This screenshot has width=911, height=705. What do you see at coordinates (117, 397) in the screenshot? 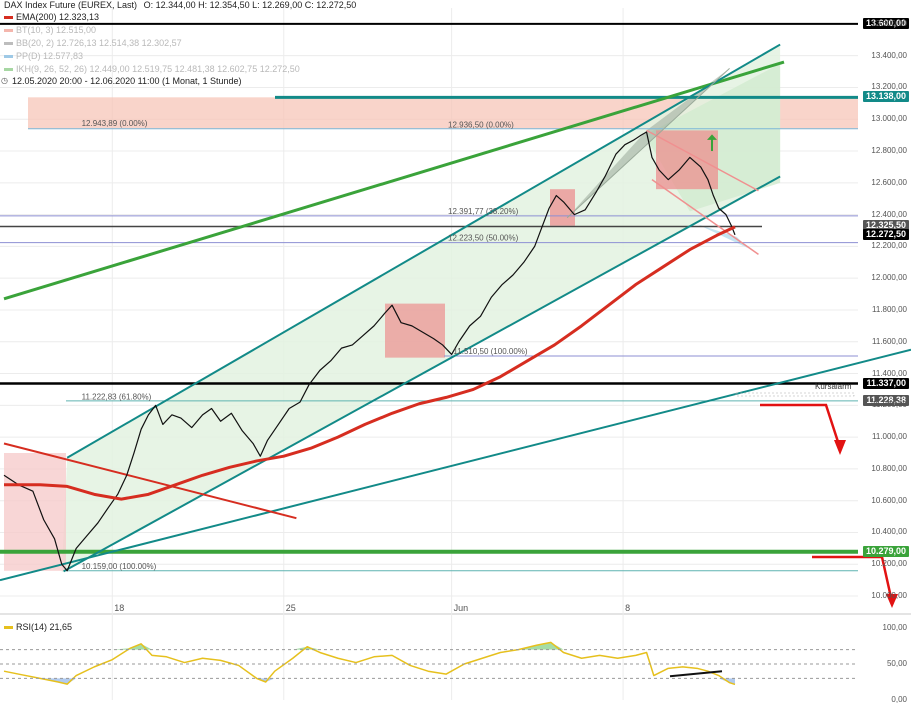
I see `fib-label: 11.222,83 (61.80%)` at bounding box center [117, 397].